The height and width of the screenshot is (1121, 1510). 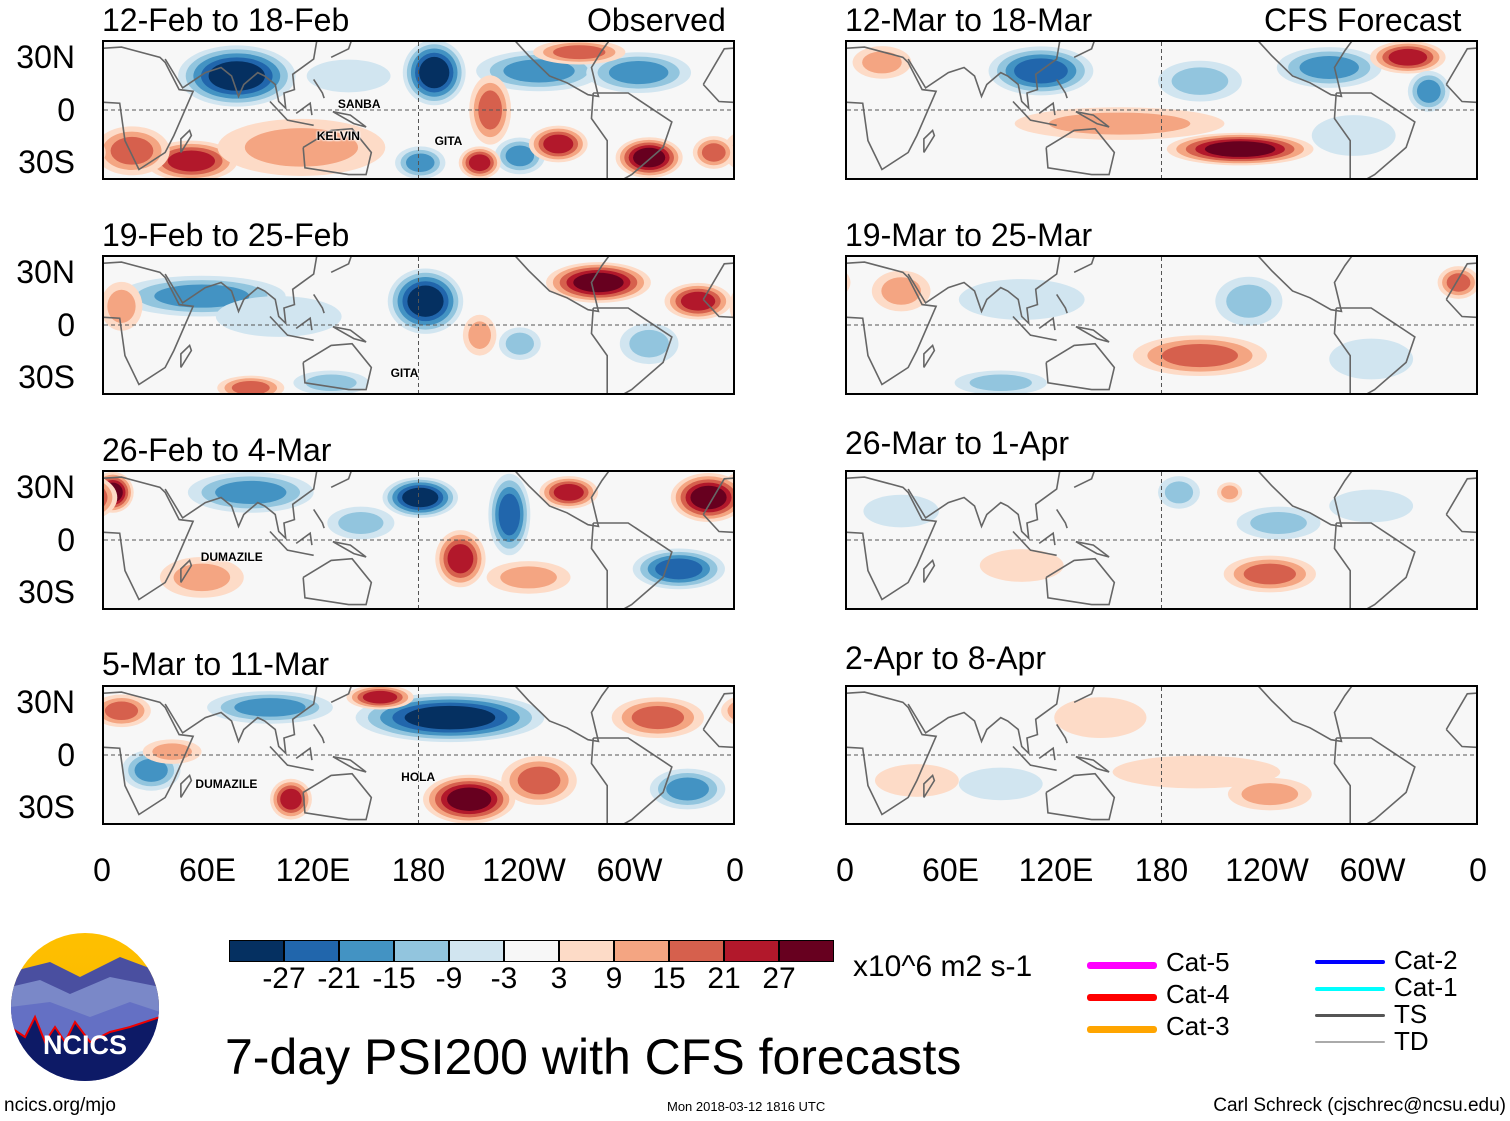 What do you see at coordinates (945, 658) in the screenshot?
I see `panel-title: 2-Apr to 8-Apr` at bounding box center [945, 658].